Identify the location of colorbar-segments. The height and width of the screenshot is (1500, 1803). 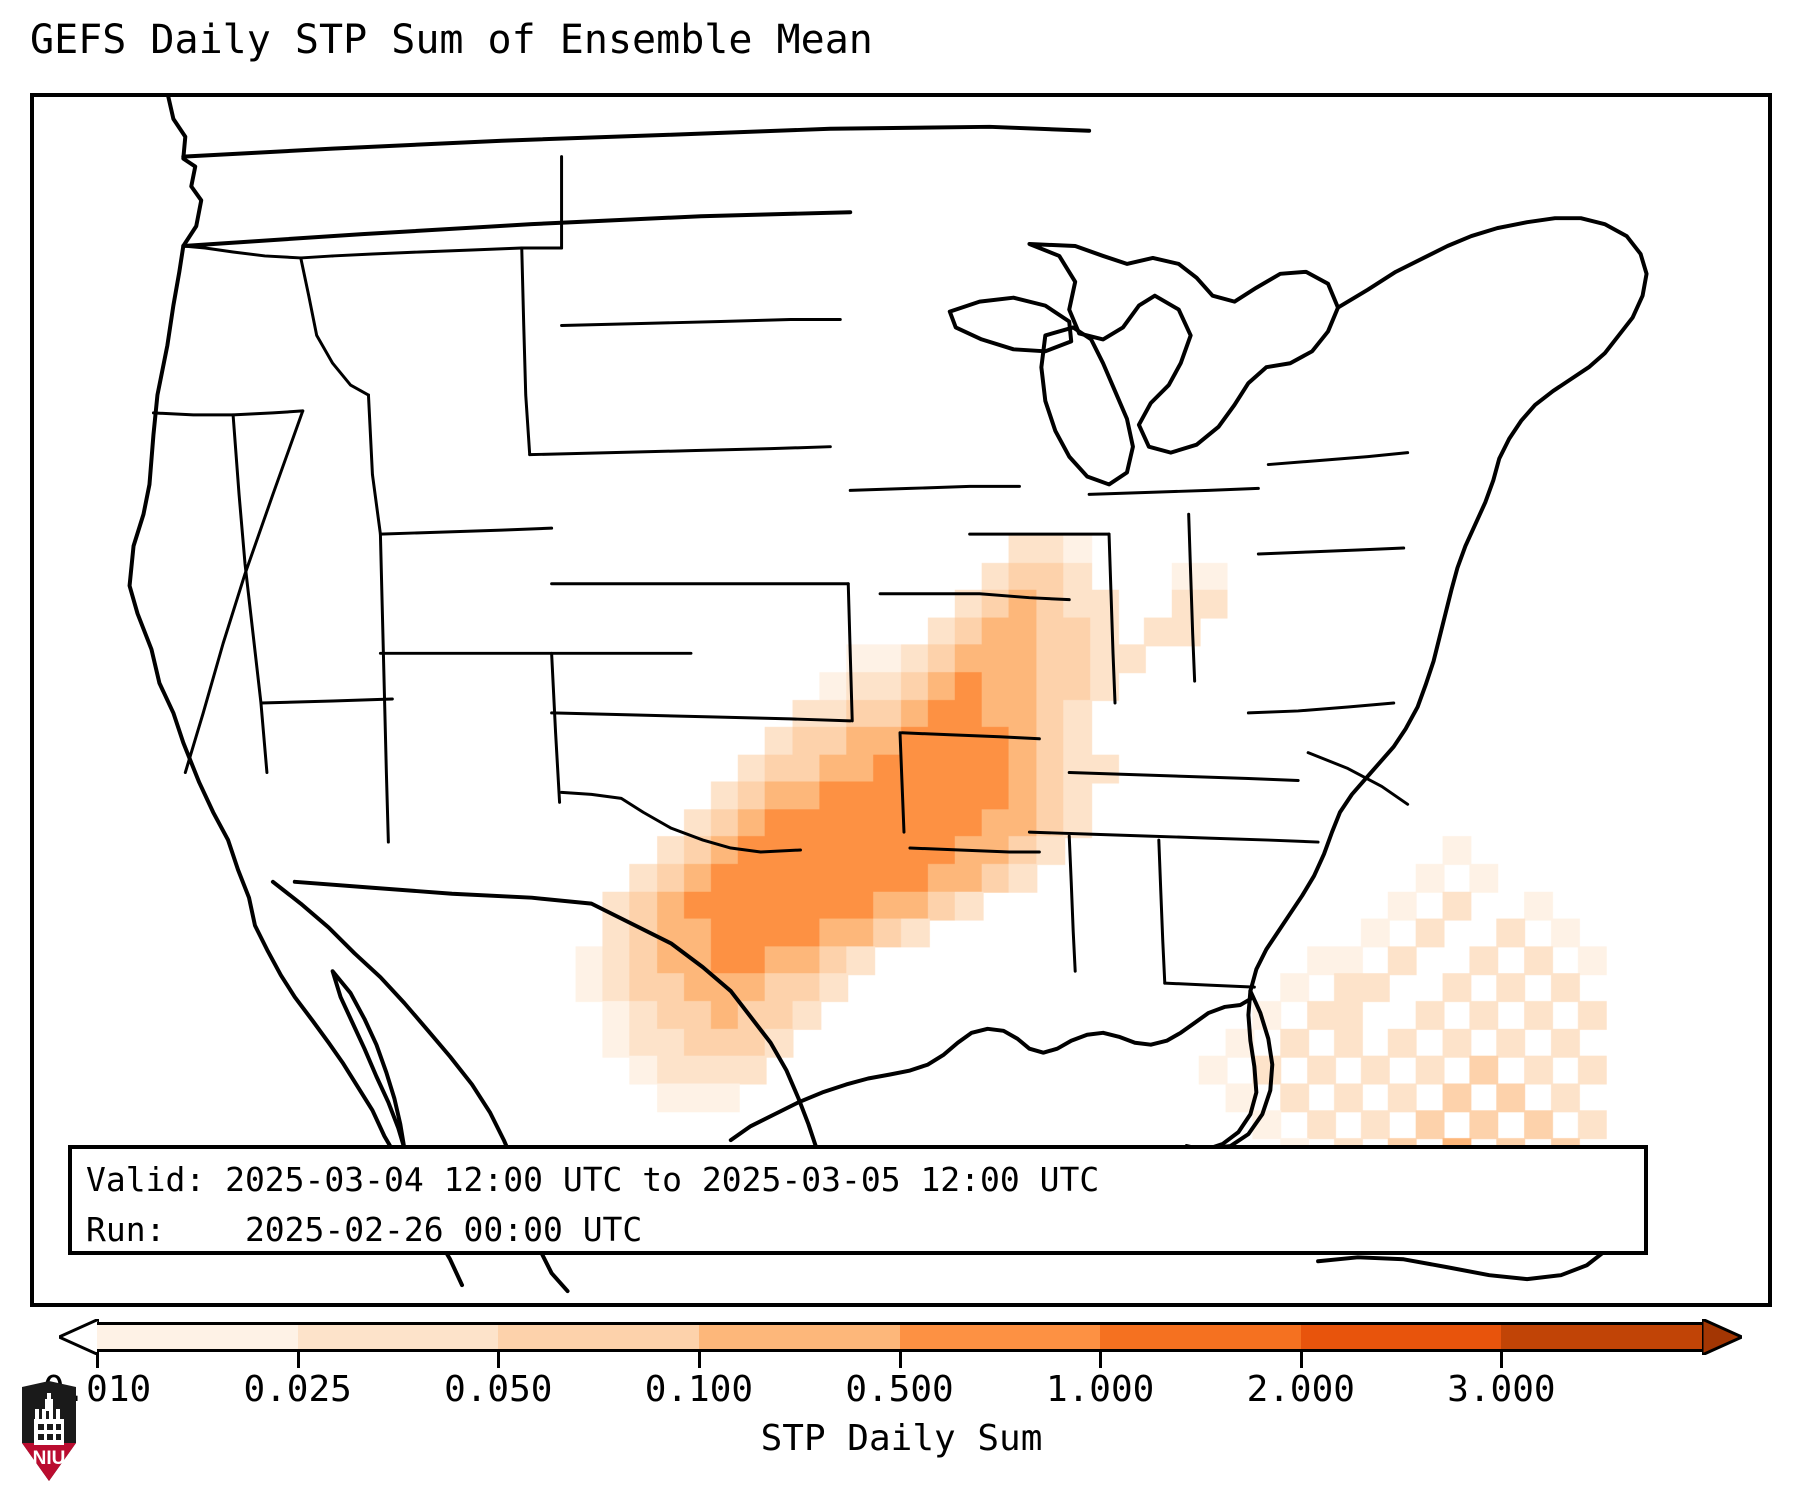
(899, 1337).